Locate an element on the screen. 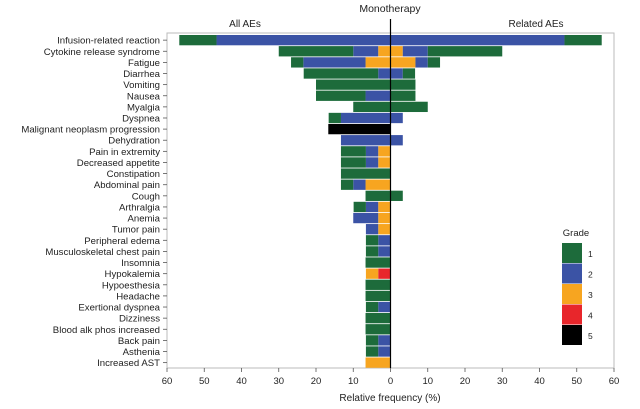 The height and width of the screenshot is (409, 640). chart-title: Monotherapy is located at coordinates (390, 9).